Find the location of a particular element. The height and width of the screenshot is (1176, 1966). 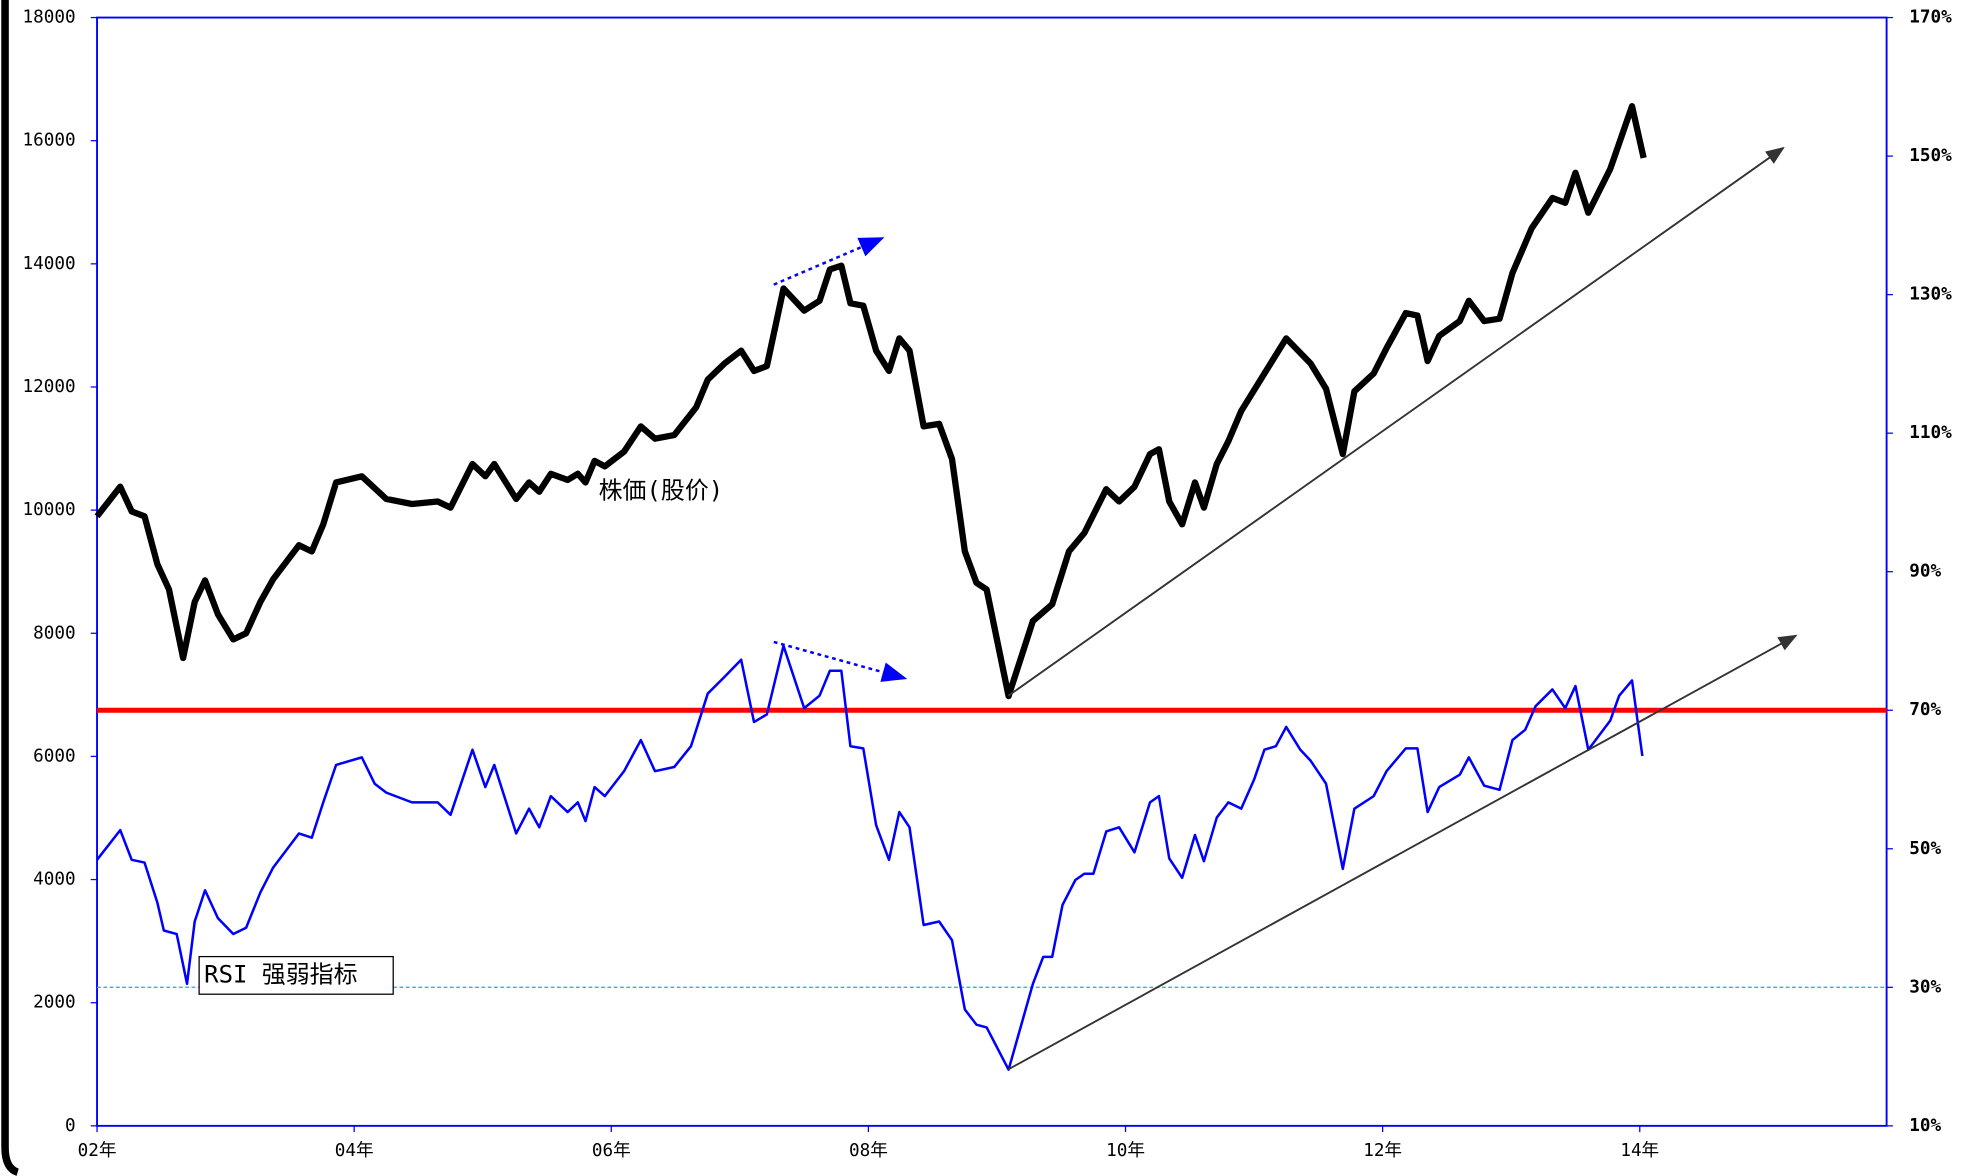

y2-tick-label: 110% is located at coordinates (1930, 433).